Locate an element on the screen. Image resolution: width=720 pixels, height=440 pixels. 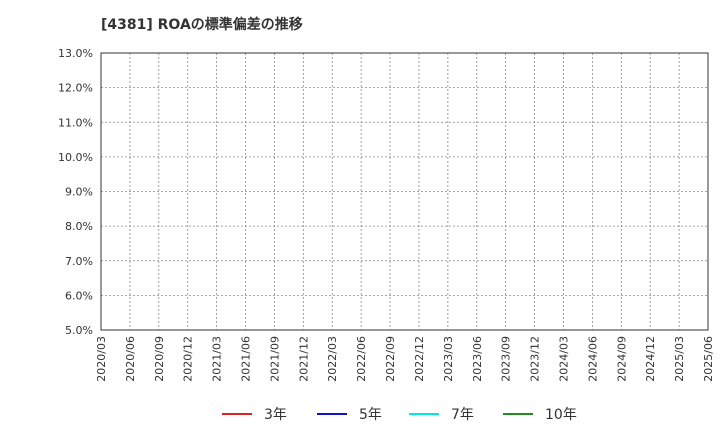
y-tick-label: 6.0% is located at coordinates (79, 295).